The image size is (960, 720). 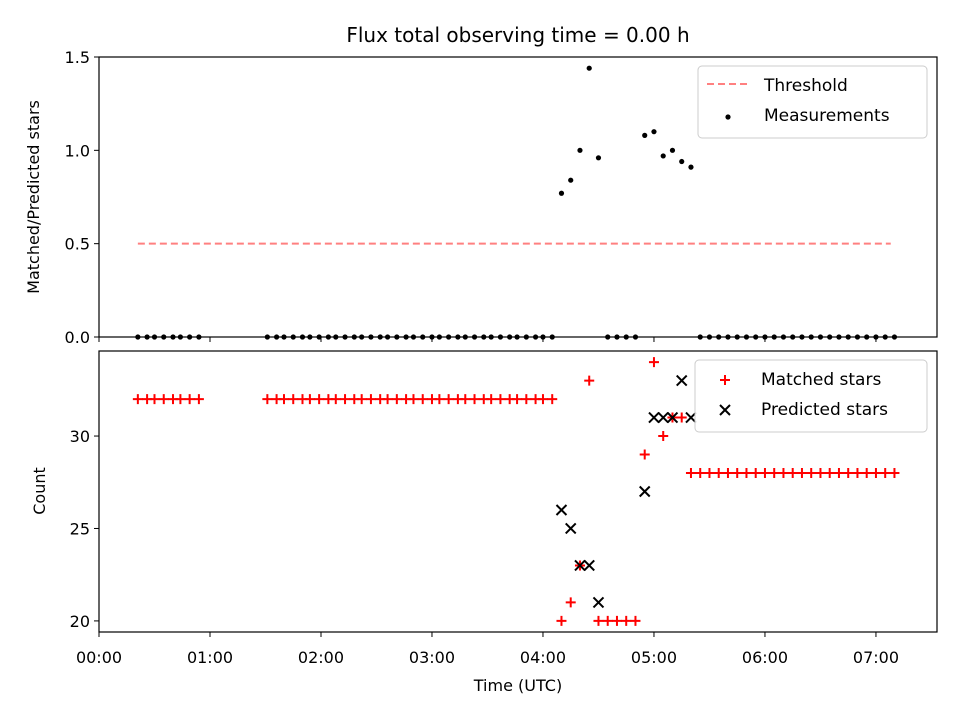 What do you see at coordinates (77, 150) in the screenshot?
I see `top-y-tick-label: 1.0` at bounding box center [77, 150].